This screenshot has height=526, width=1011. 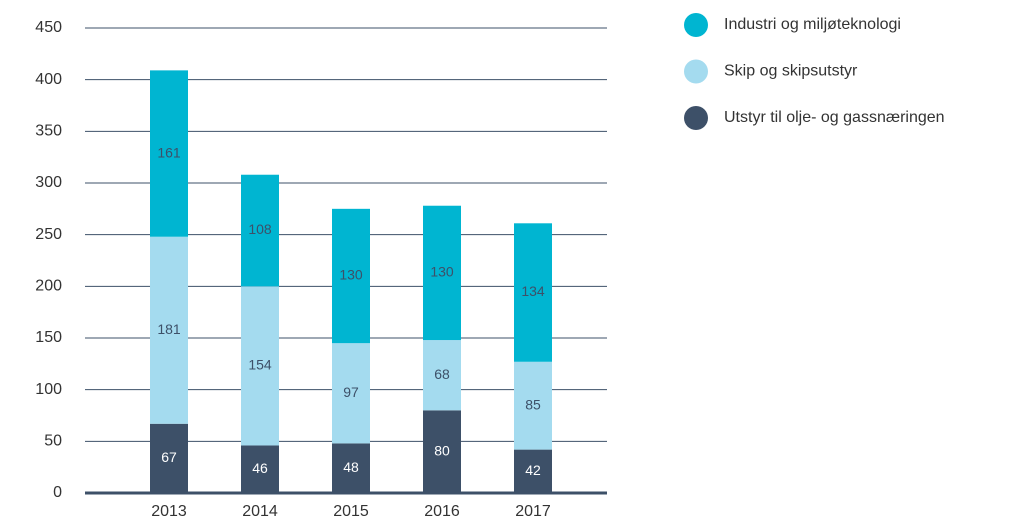 I want to click on y-tick-label: 450, so click(x=48, y=27).